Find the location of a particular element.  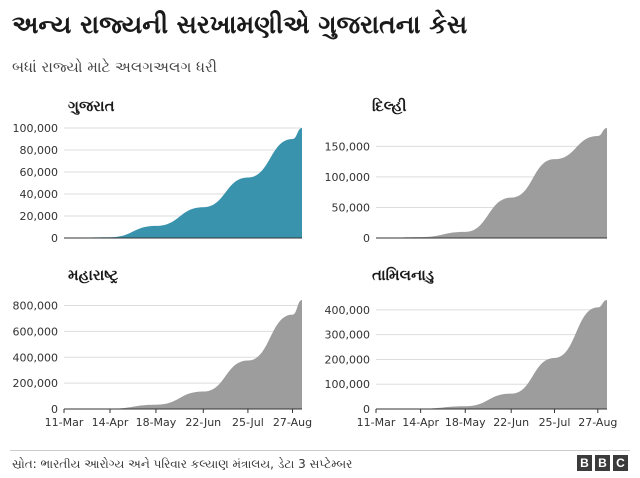

x-tick-label-3-4: 25-Jul is located at coordinates (555, 422).